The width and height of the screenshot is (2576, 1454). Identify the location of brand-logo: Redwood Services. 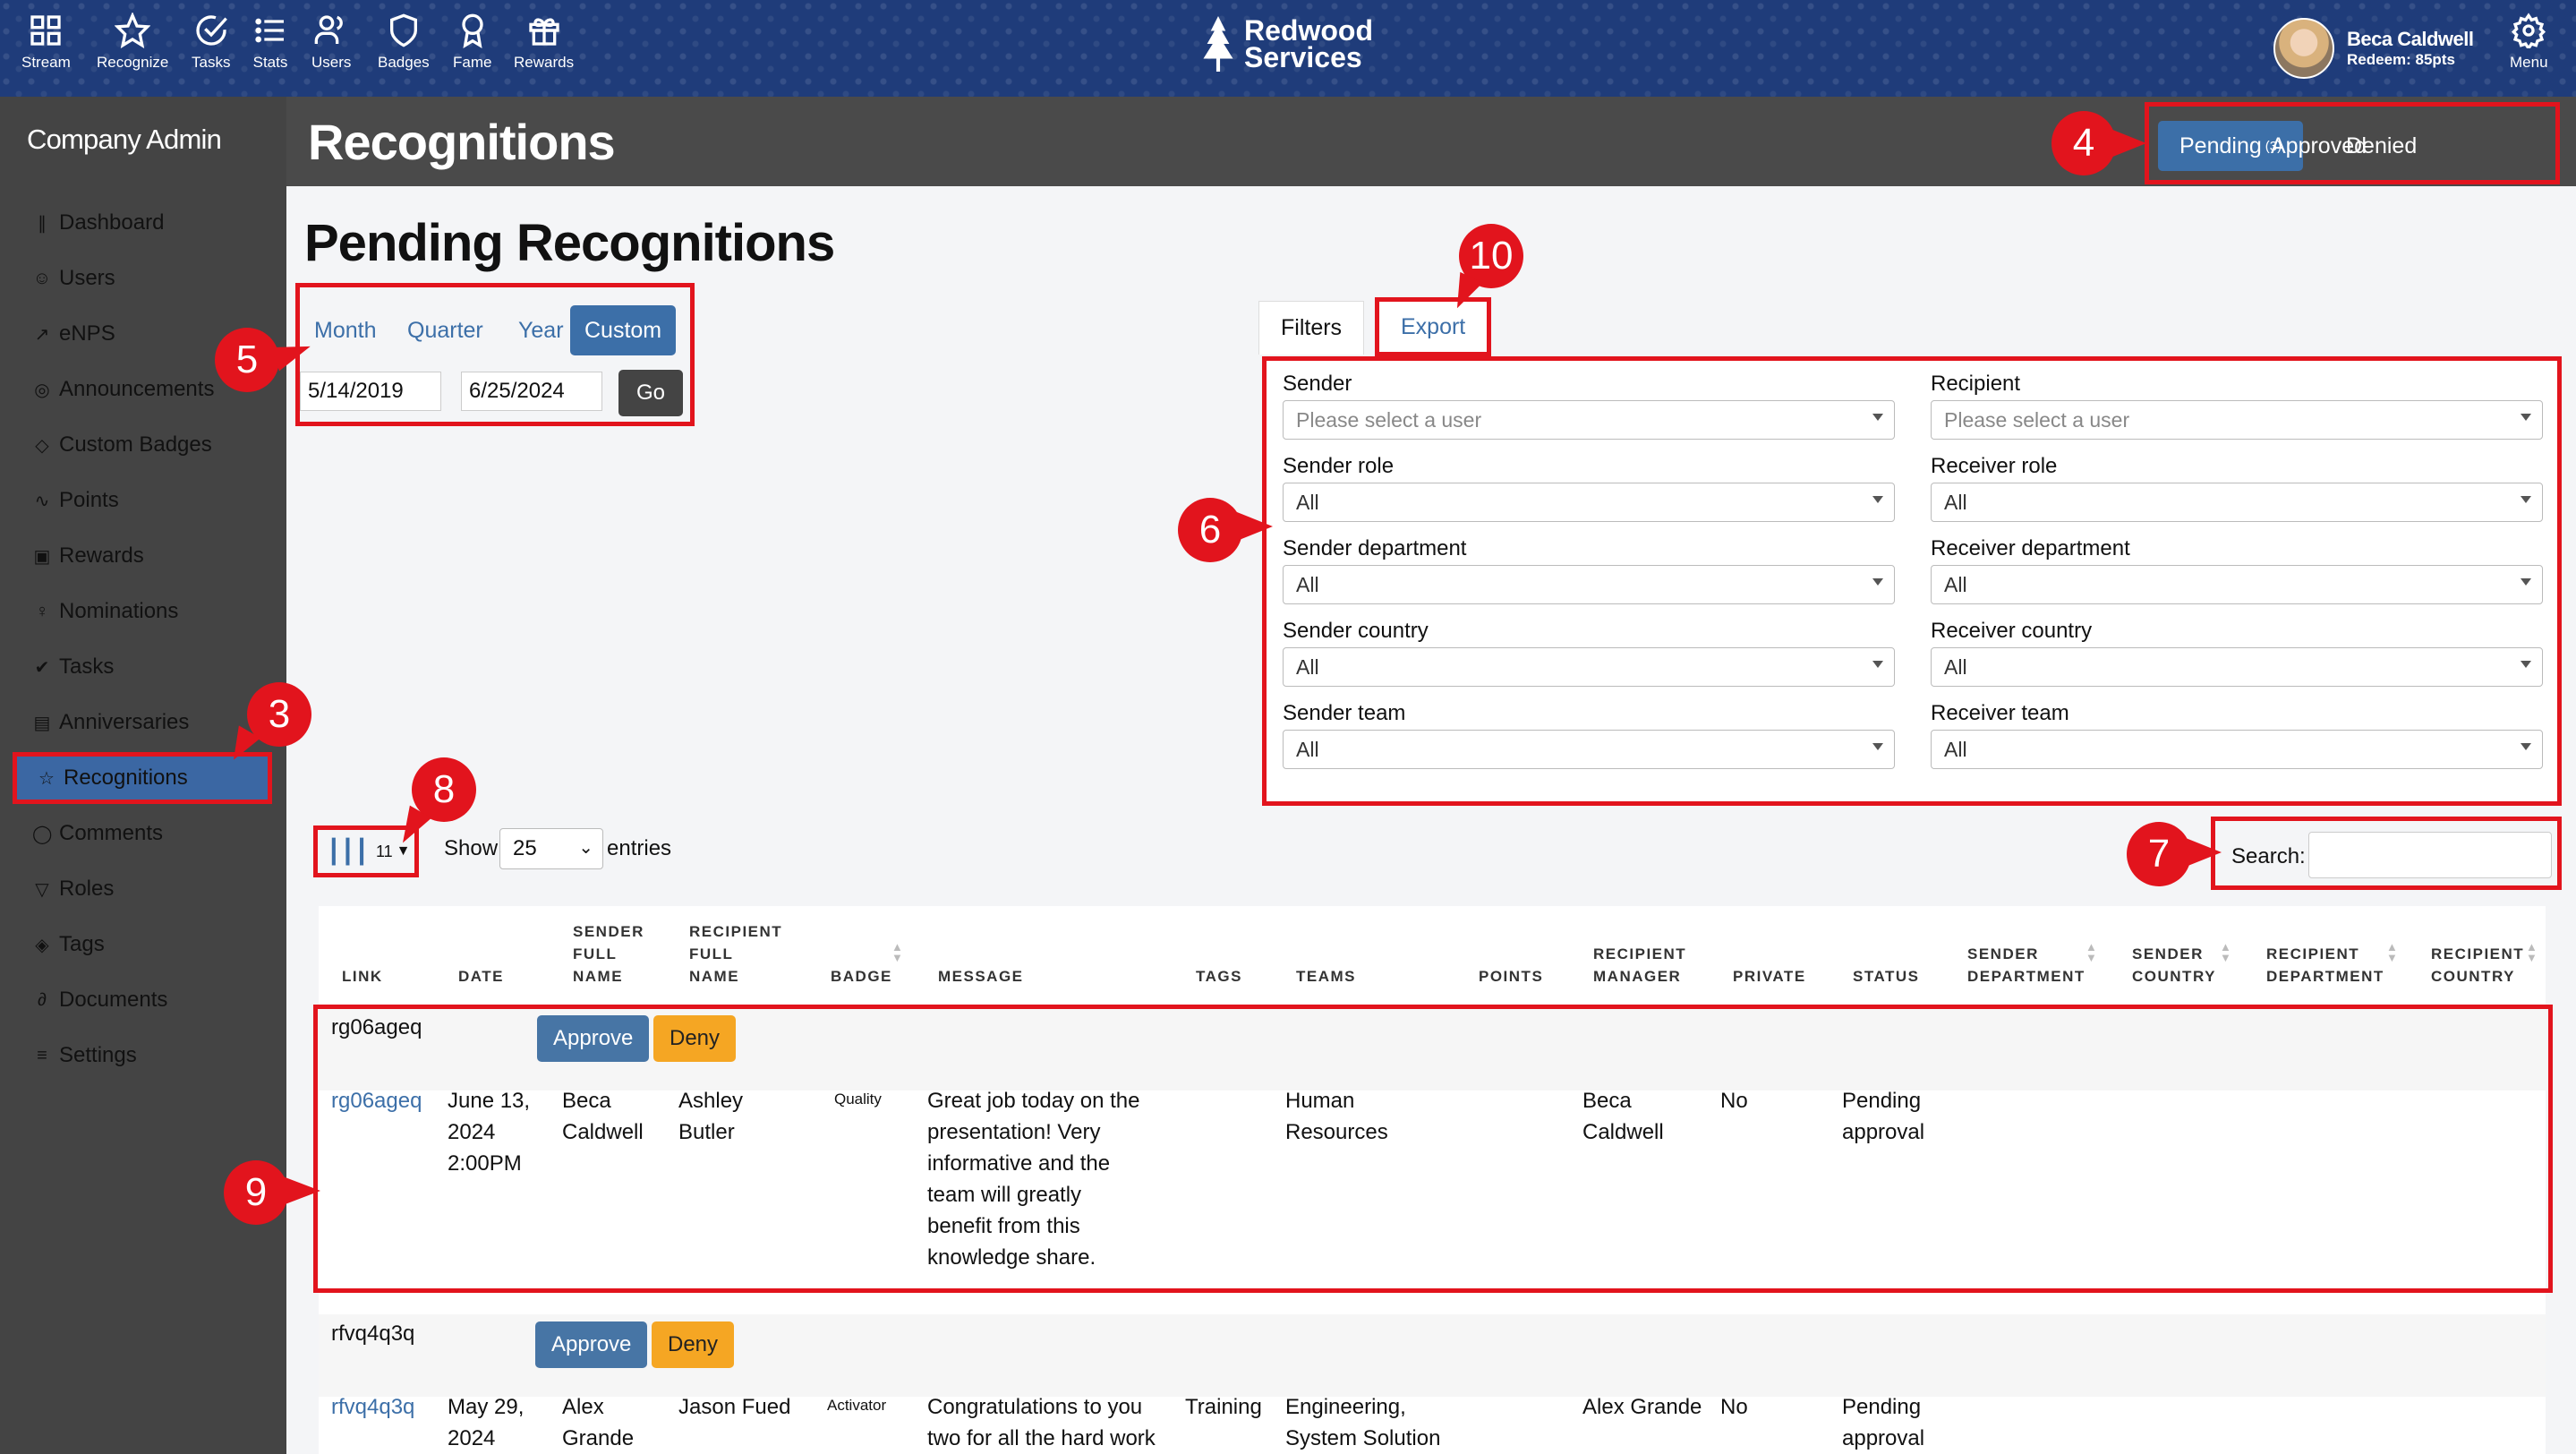
(1286, 44).